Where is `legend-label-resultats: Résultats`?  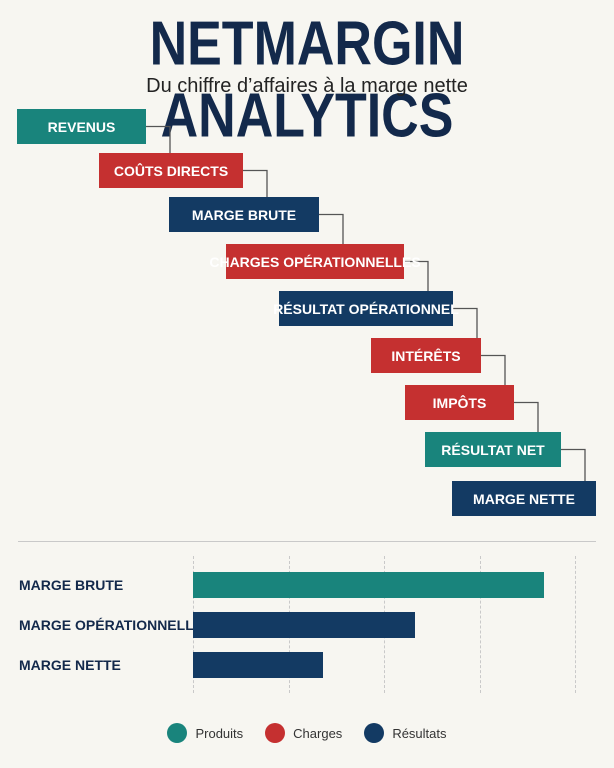 legend-label-resultats: Résultats is located at coordinates (419, 733).